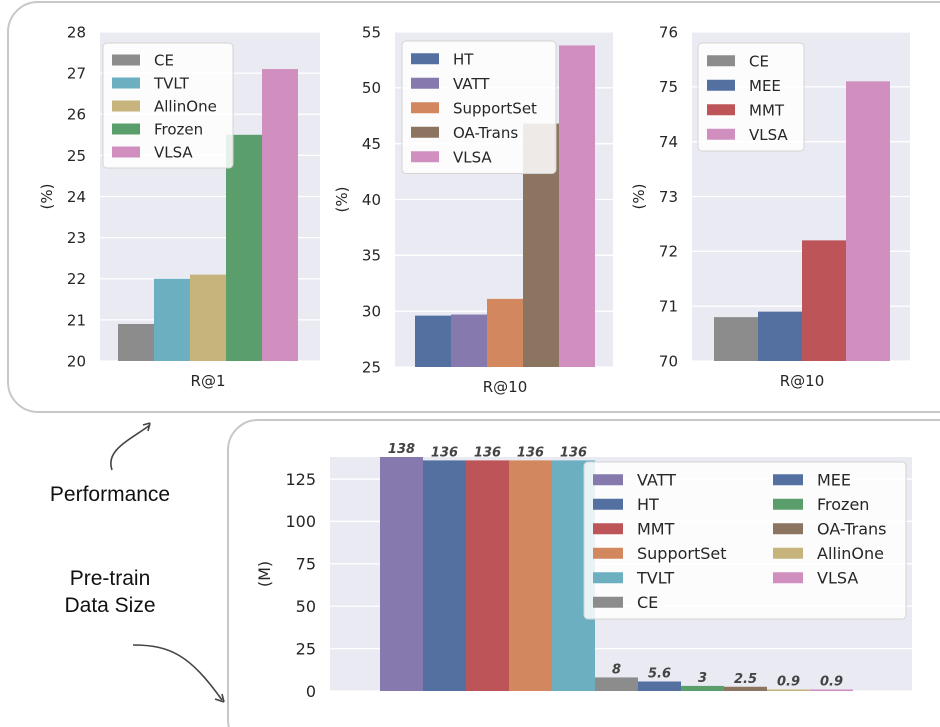  I want to click on legend-label: AllinOne, so click(850, 553).